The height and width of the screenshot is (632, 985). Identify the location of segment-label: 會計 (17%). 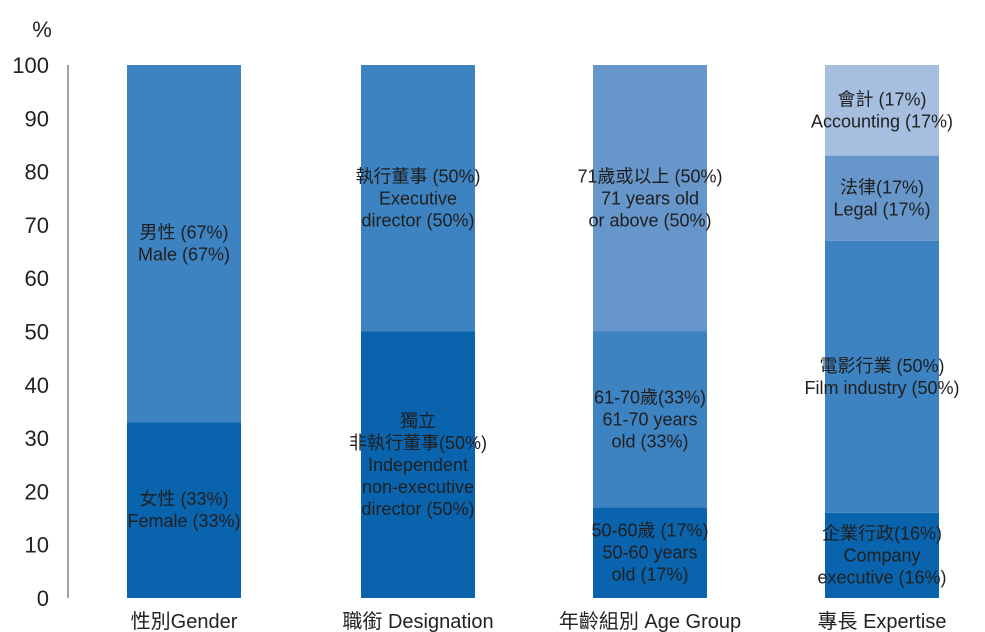
(881, 99).